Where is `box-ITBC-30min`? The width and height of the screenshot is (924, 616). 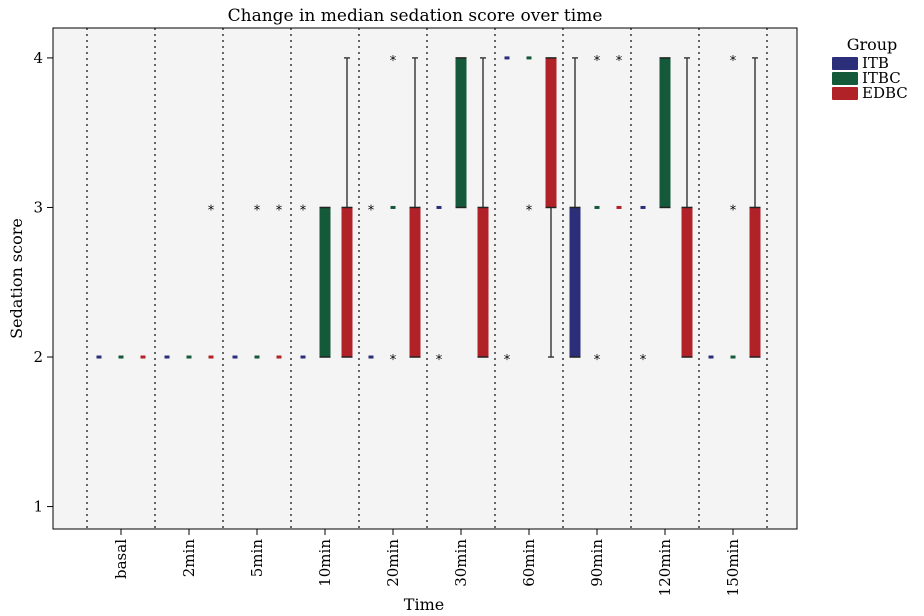
box-ITBC-30min is located at coordinates (461, 133).